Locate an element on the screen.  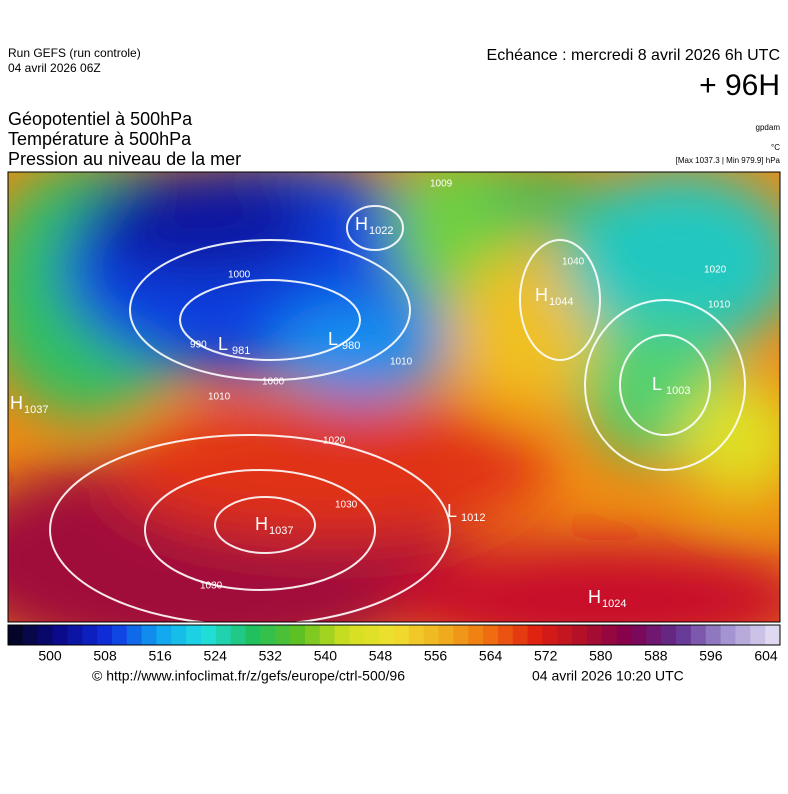
isobar-label: 1040 is located at coordinates (573, 262).